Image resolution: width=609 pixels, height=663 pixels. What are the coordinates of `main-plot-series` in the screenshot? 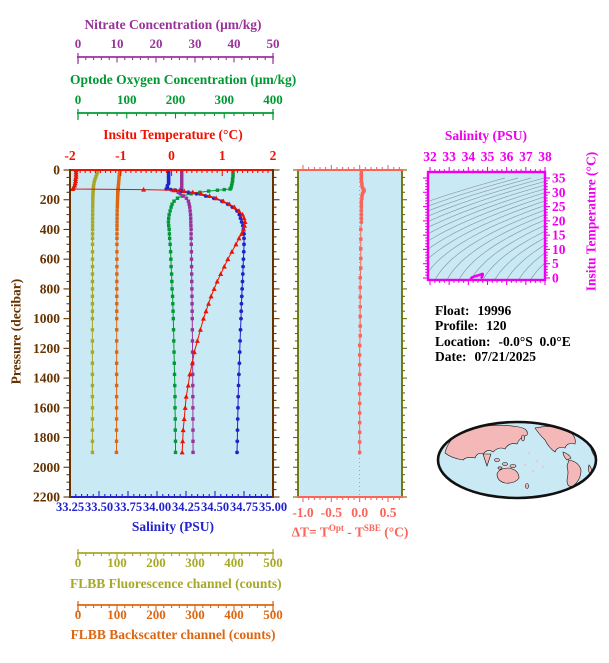 It's located at (159, 312).